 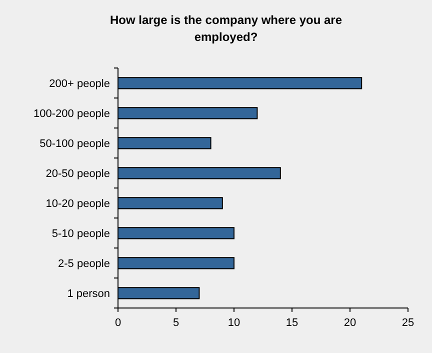 I want to click on y-tick-label: 10-20 people, so click(x=78, y=204).